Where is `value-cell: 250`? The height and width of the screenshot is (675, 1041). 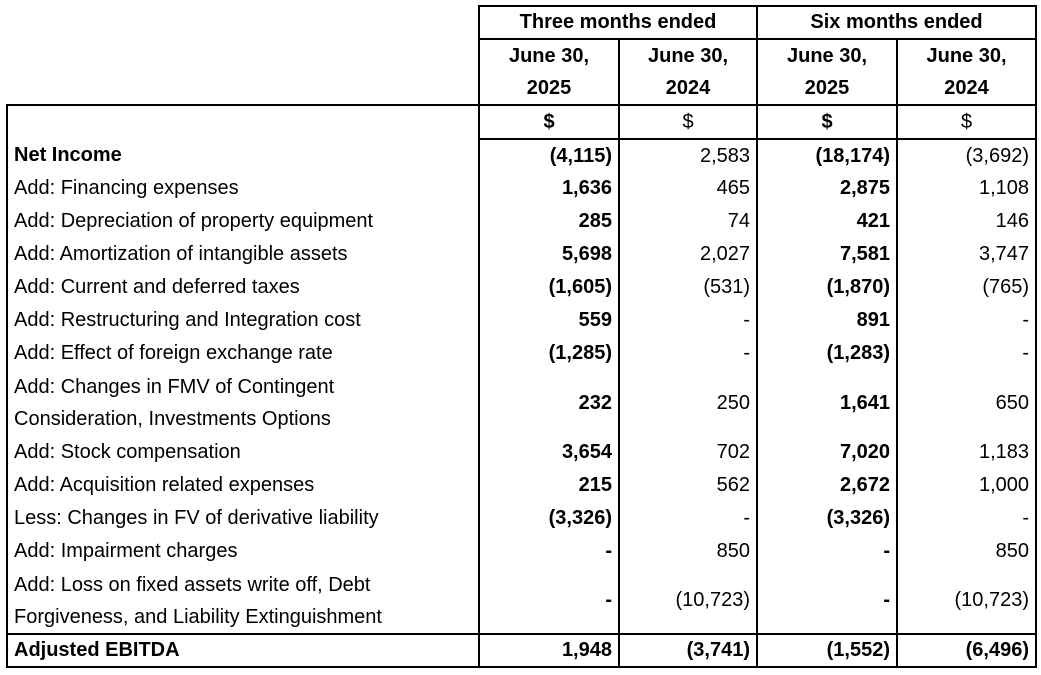 value-cell: 250 is located at coordinates (689, 403).